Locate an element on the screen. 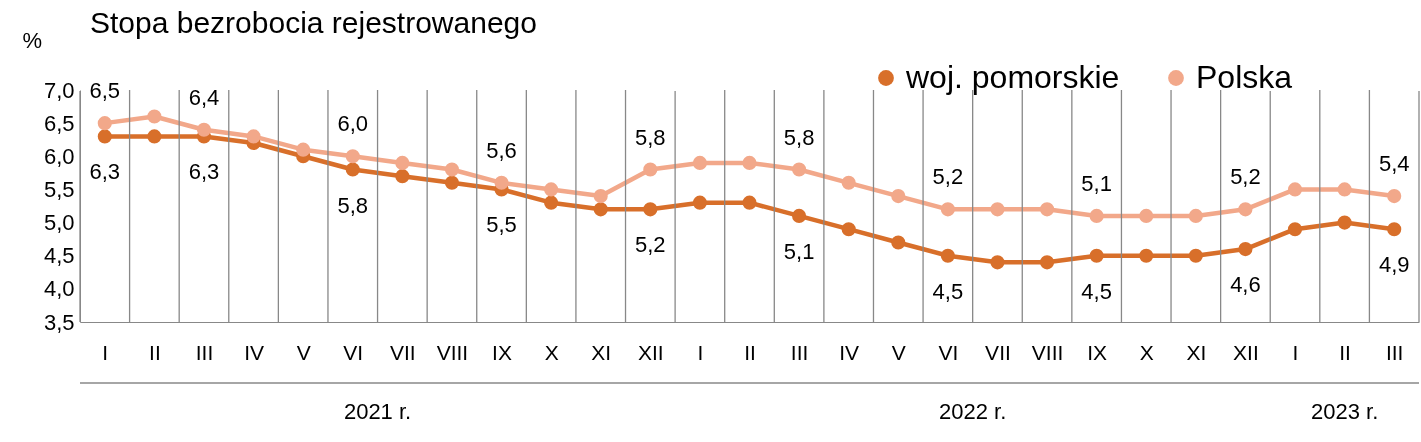  text: 2022 r. is located at coordinates (973, 411).